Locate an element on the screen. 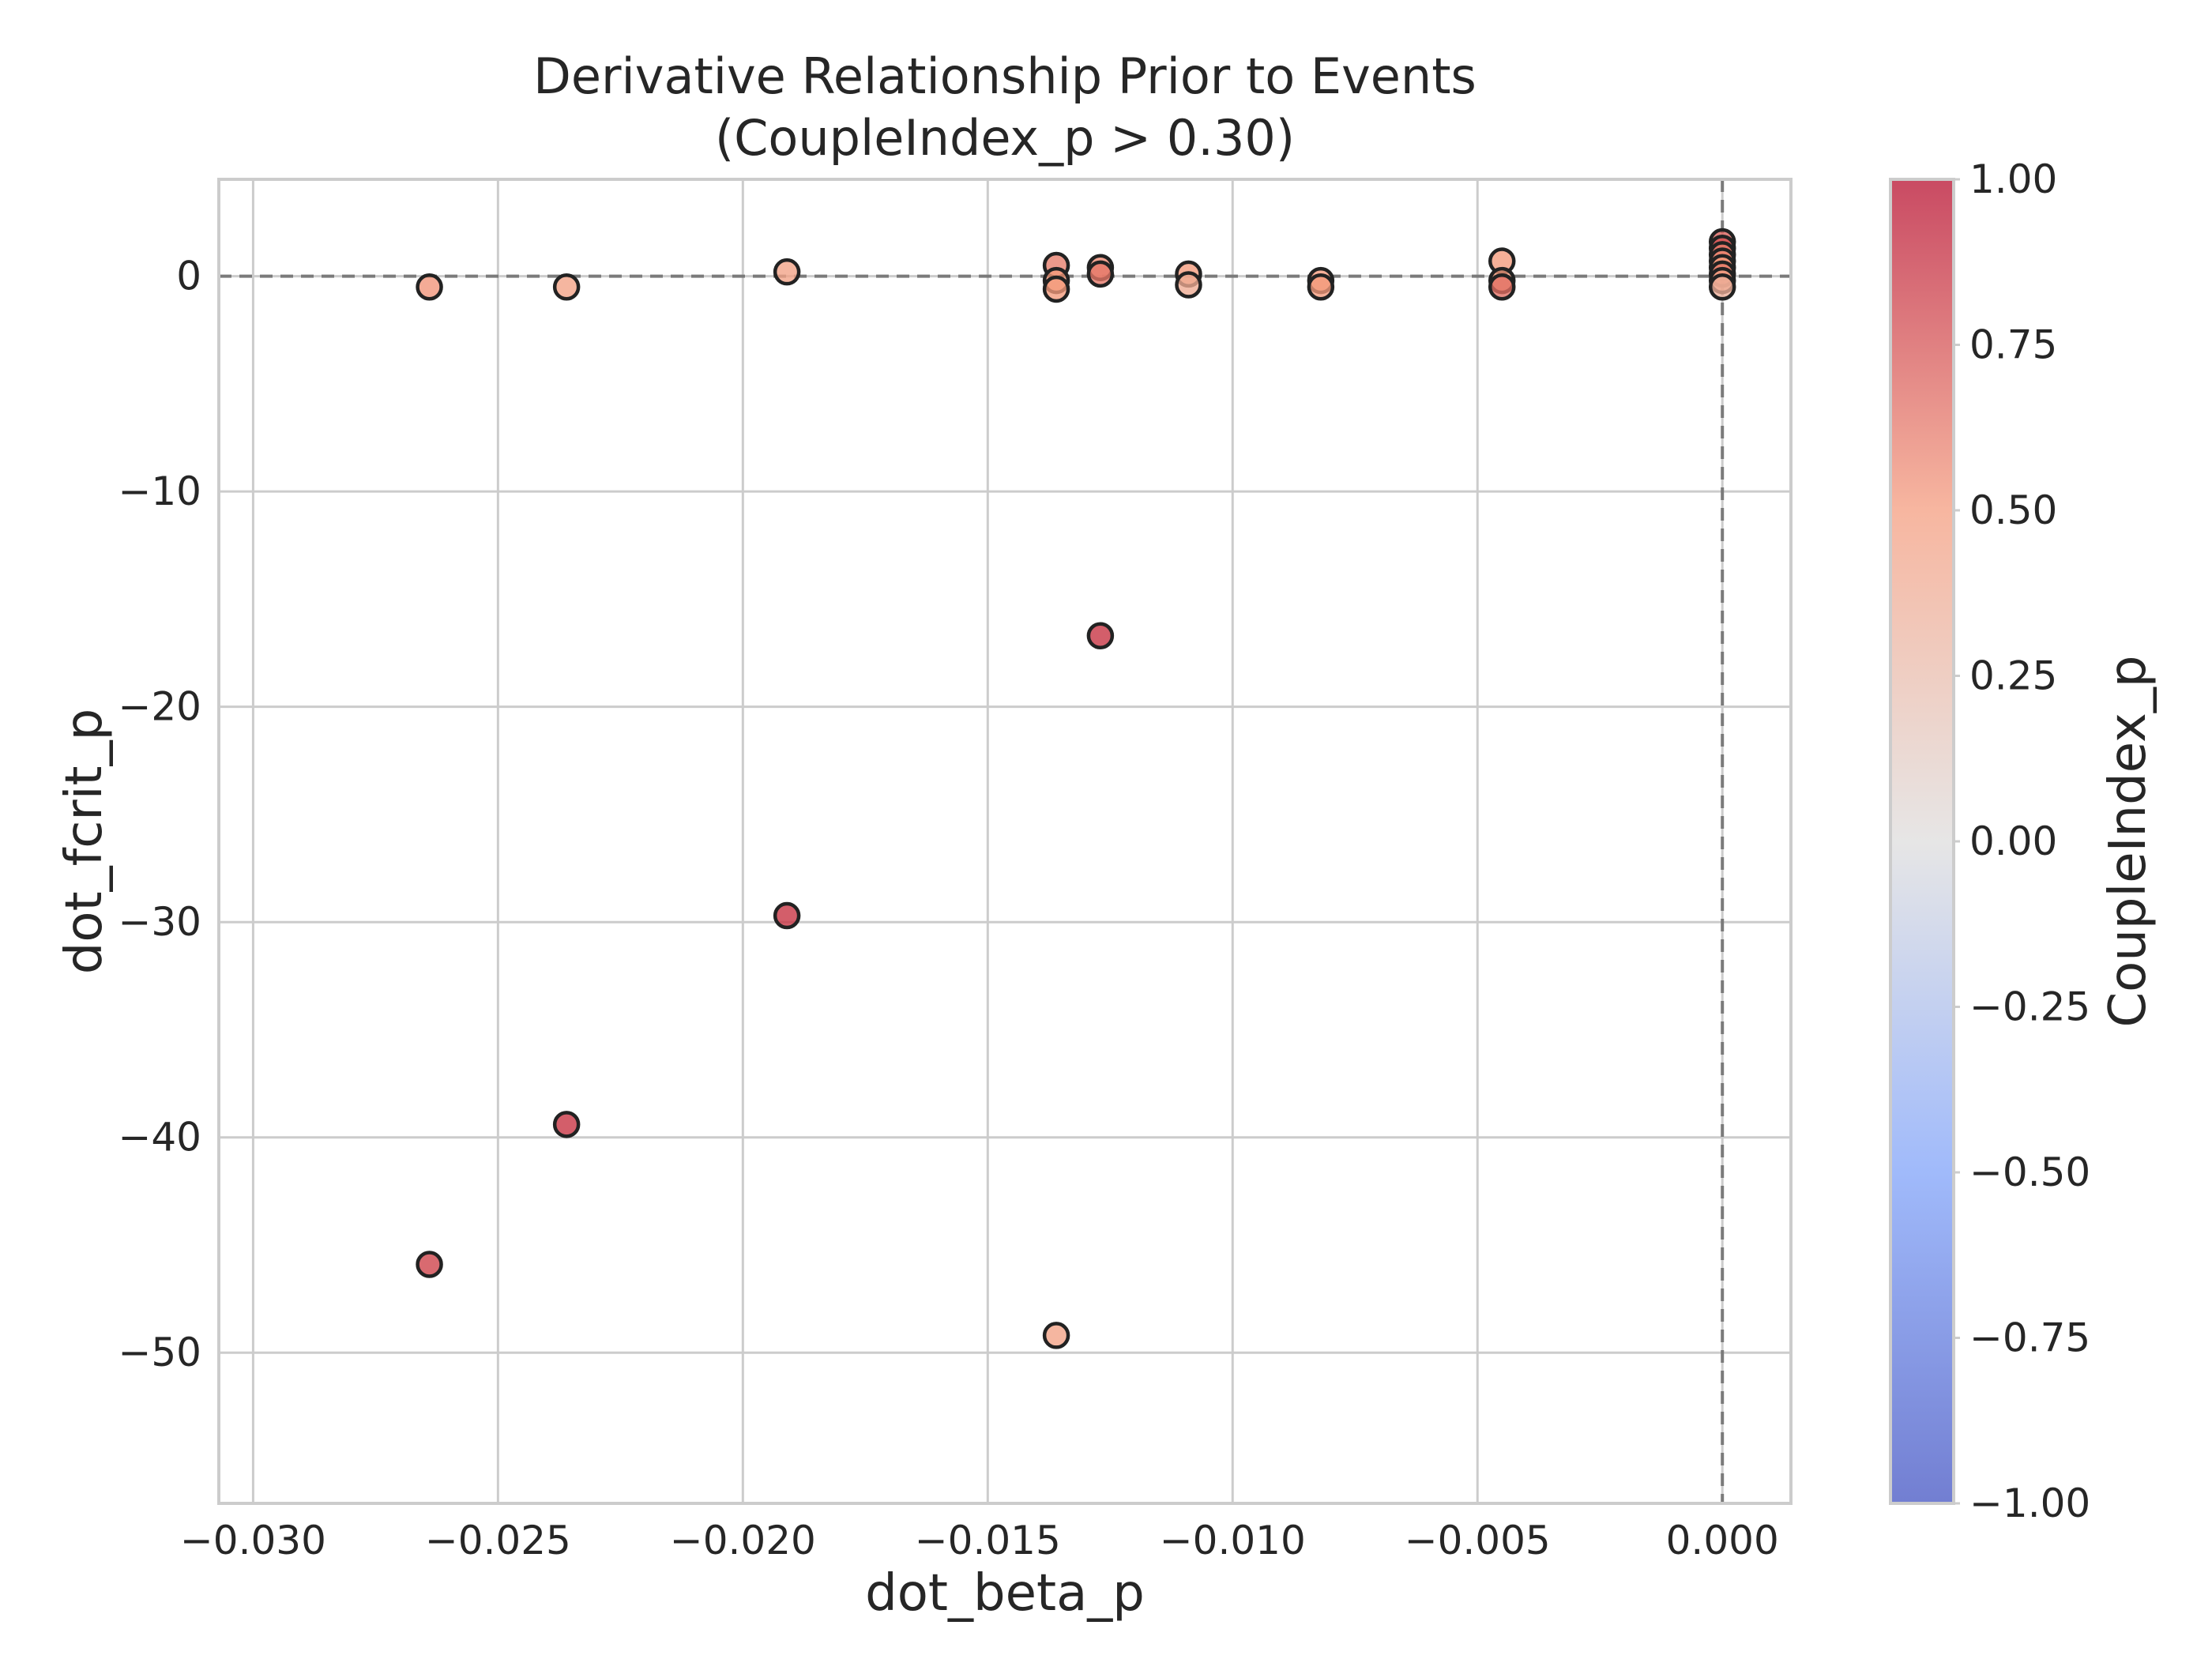 The width and height of the screenshot is (2212, 1659). colorbar-tick-label: 0.25 is located at coordinates (2013, 676).